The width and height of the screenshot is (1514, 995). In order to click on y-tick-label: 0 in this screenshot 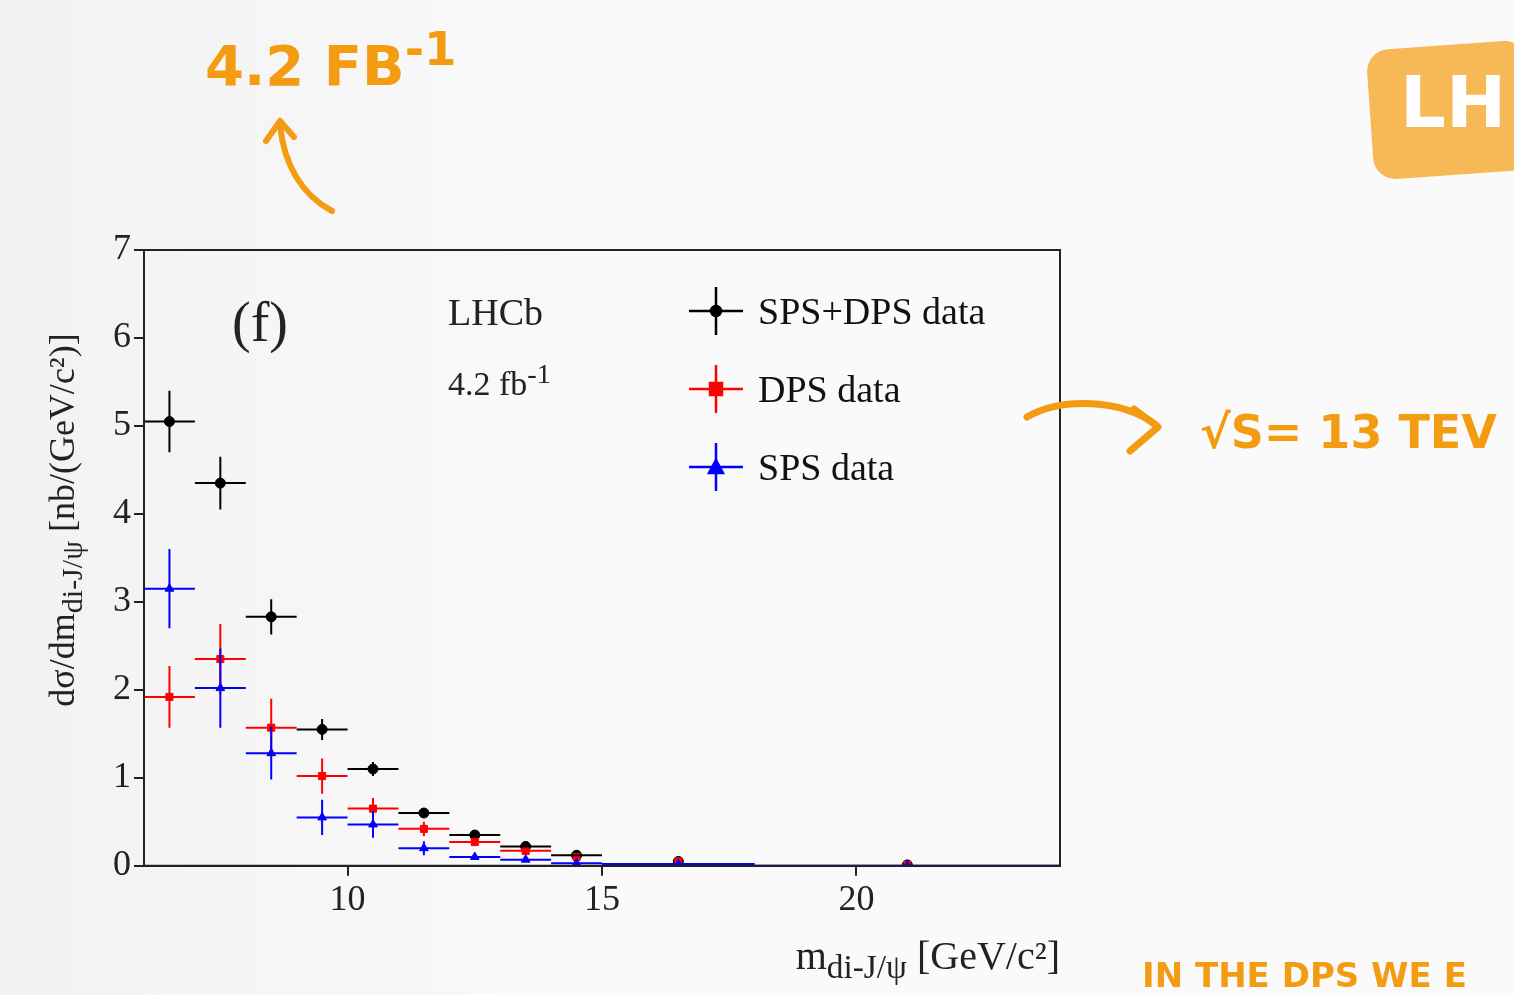, I will do `click(122, 863)`.